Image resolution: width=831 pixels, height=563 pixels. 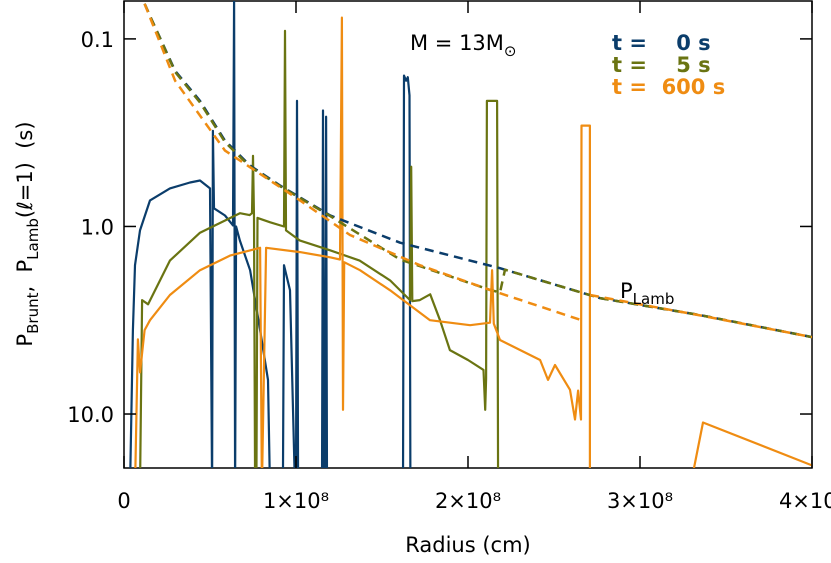 I want to click on legend-entry: t = 600 s, so click(x=668, y=87).